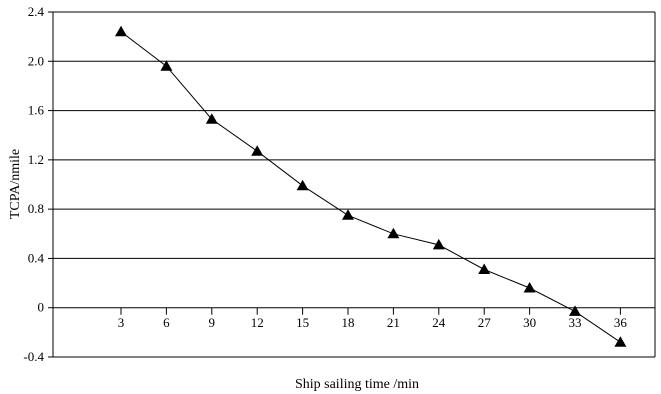 Image resolution: width=661 pixels, height=394 pixels. I want to click on x-tick-label: 21, so click(393, 322).